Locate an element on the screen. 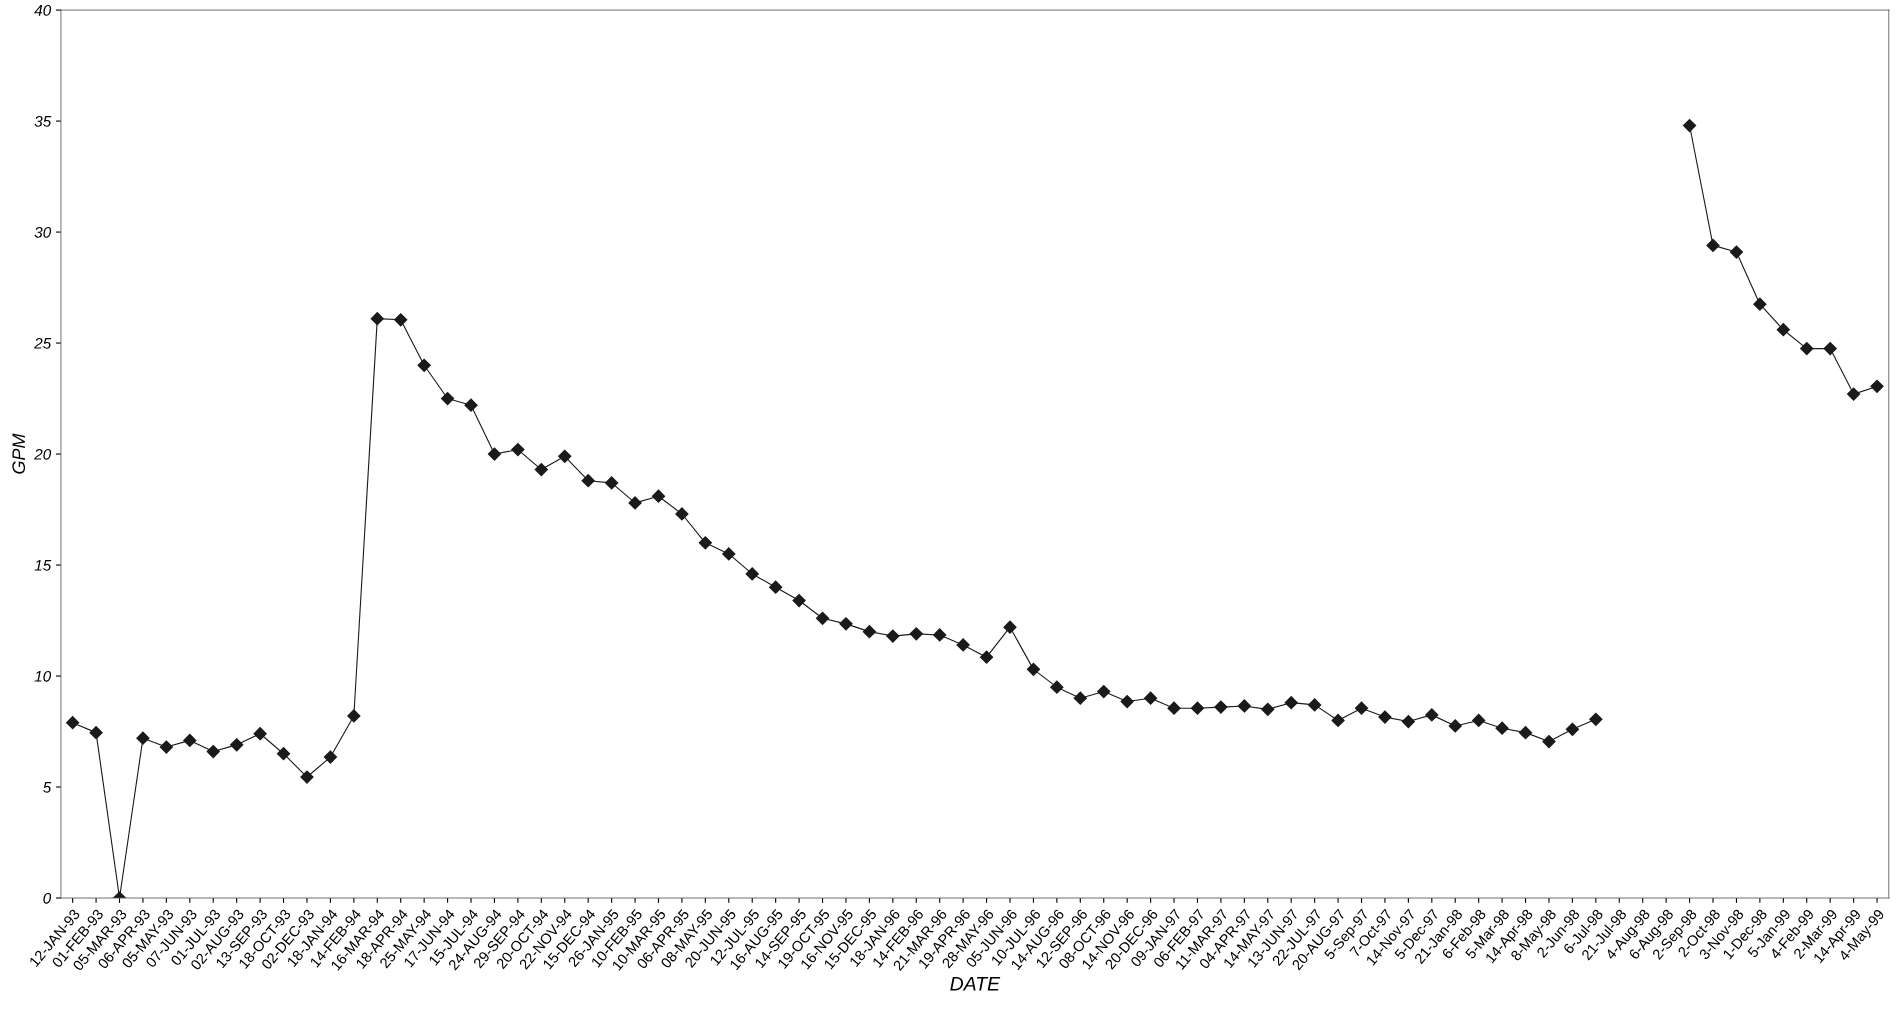 The width and height of the screenshot is (1904, 1009). y-tick-label: 30 is located at coordinates (43, 232).